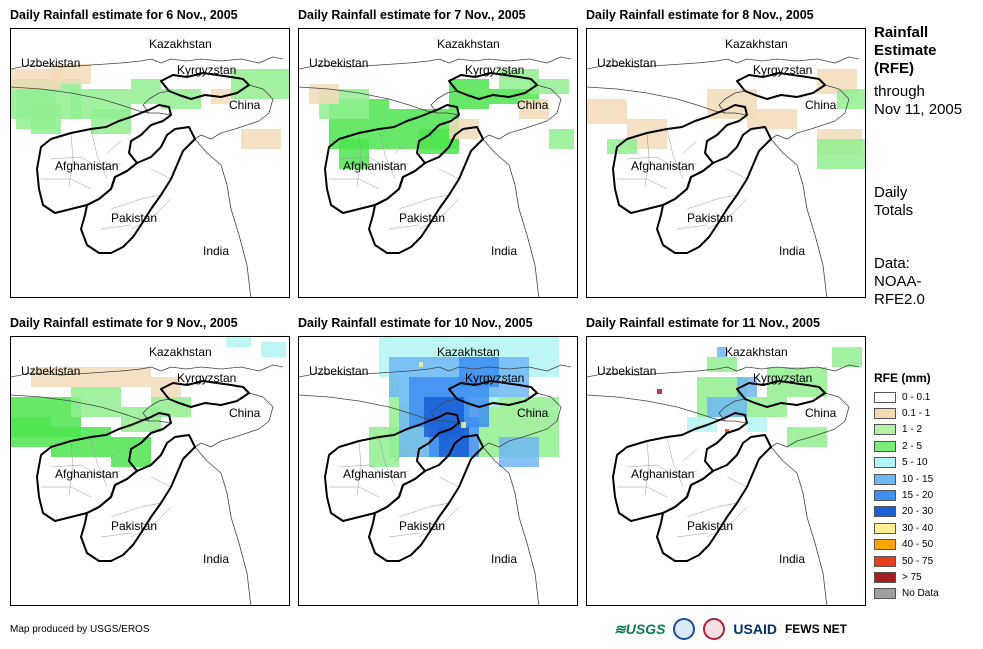 This screenshot has width=983, height=649. What do you see at coordinates (924, 479) in the screenshot?
I see `legend-item: 10 - 15` at bounding box center [924, 479].